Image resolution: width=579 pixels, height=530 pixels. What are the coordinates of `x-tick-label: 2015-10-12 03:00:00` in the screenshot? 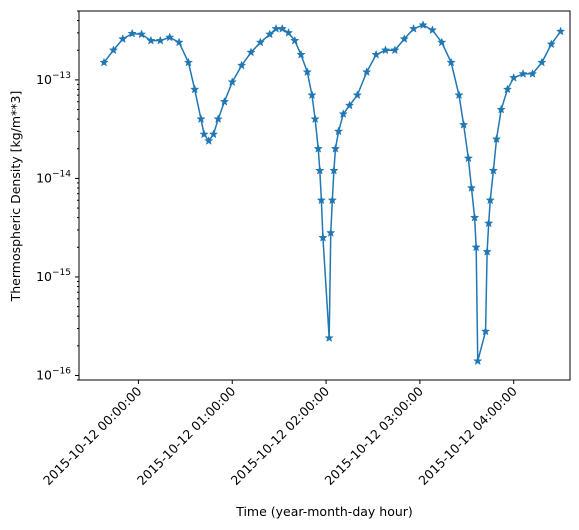 It's located at (374, 435).